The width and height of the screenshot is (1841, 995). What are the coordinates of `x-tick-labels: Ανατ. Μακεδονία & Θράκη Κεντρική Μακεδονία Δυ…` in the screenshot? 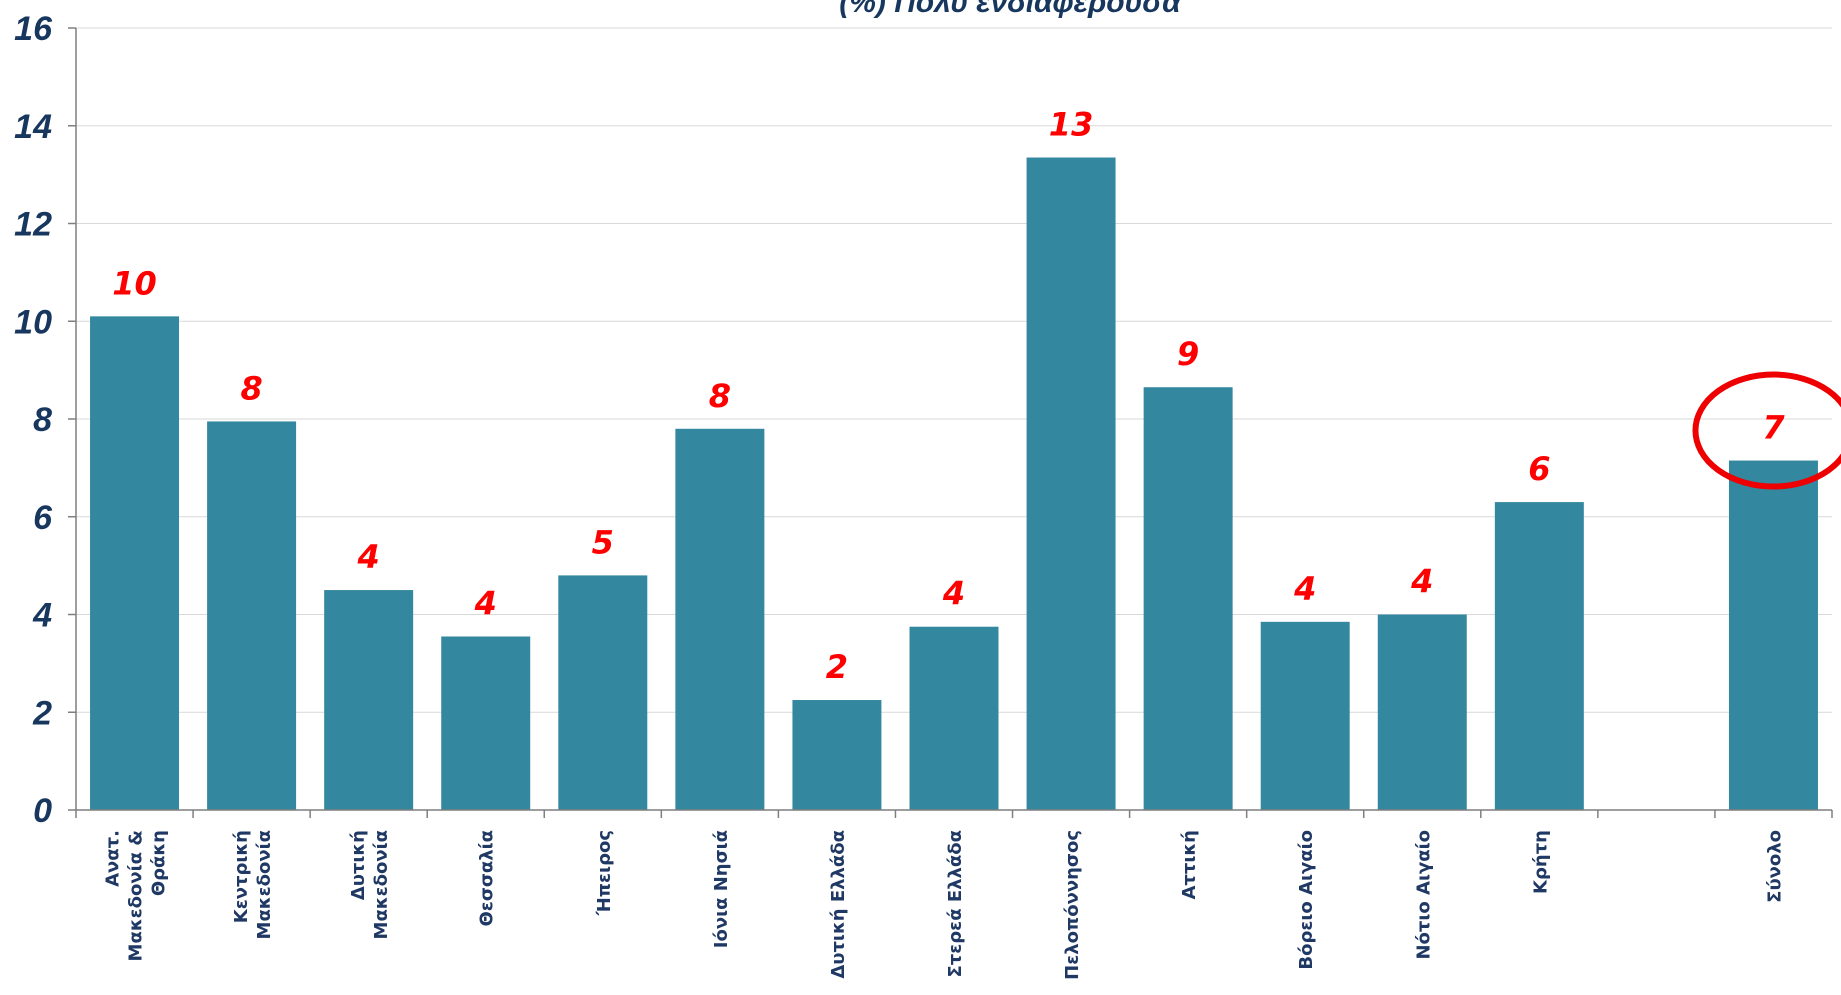 It's located at (944, 905).